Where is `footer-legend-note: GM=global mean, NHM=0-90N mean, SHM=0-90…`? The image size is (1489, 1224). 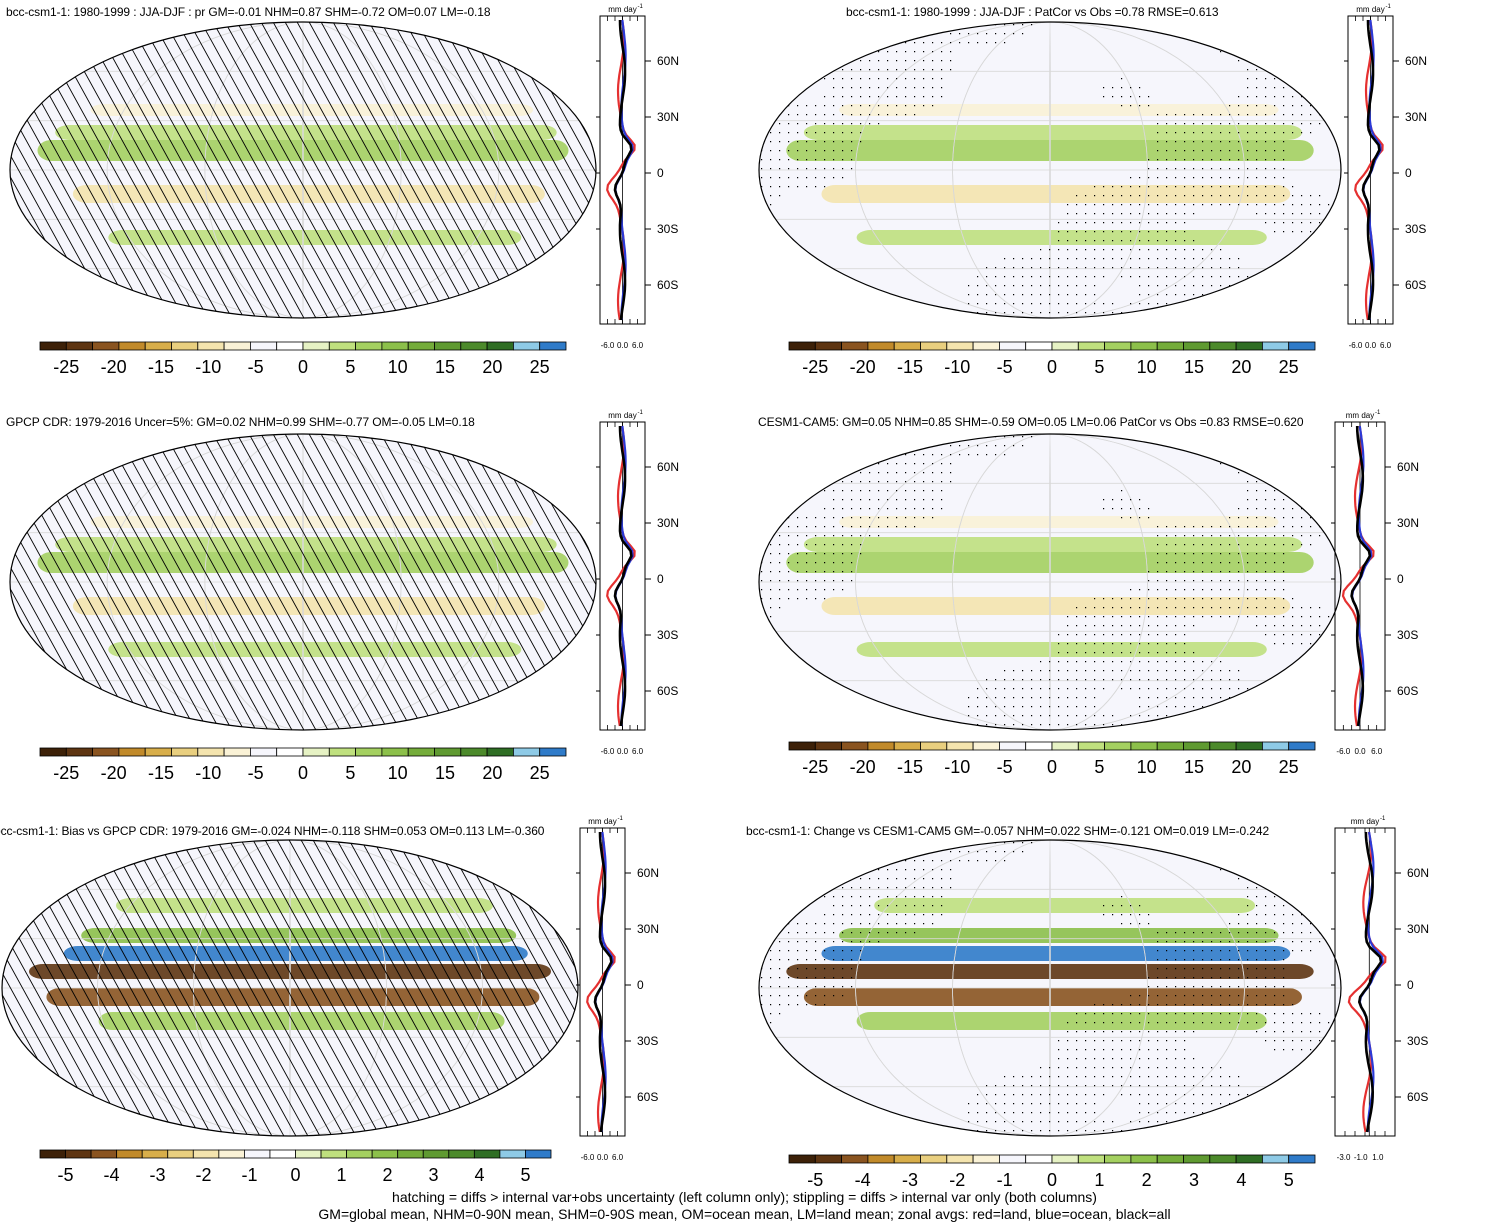
footer-legend-note: GM=global mean, NHM=0-90N mean, SHM=0-90… is located at coordinates (744, 1214).